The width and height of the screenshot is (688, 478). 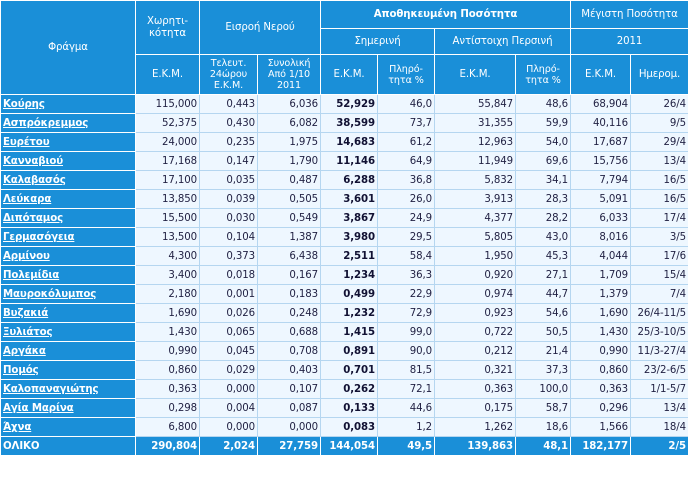 I want to click on header-max-date: Ημερομ., so click(x=659, y=74).